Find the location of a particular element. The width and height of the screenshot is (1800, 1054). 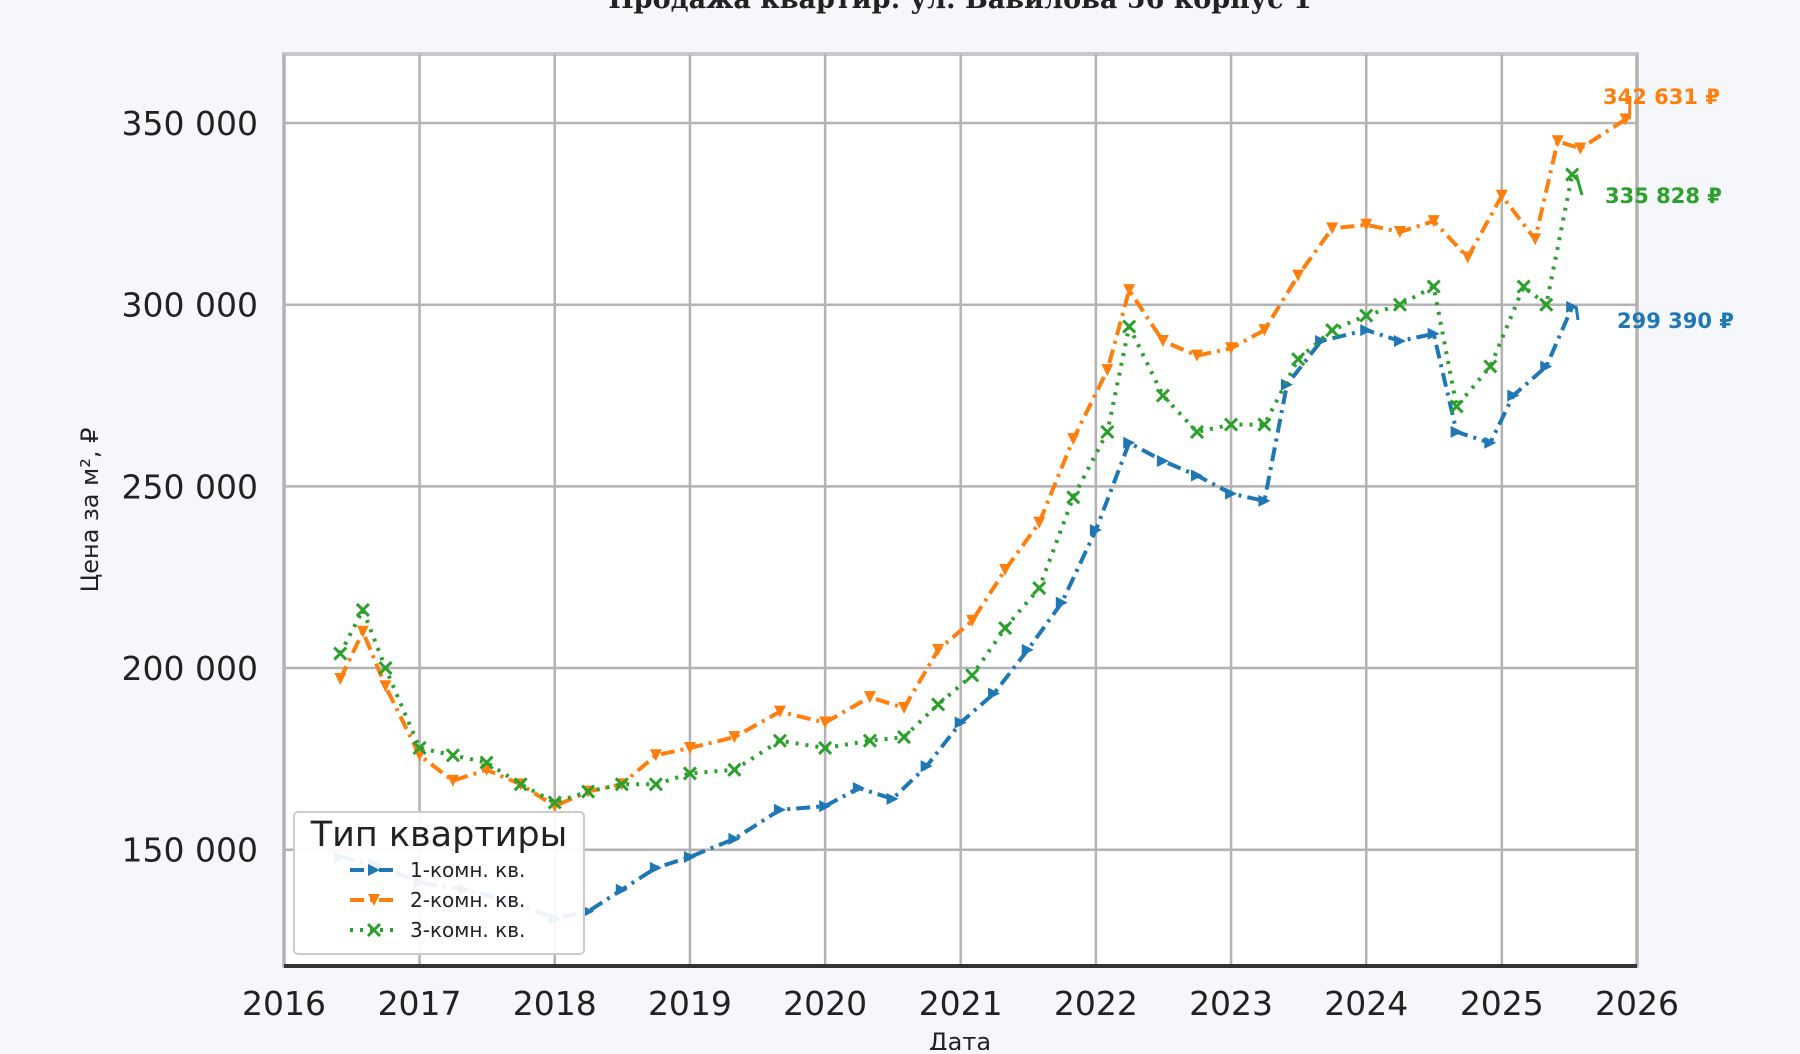

x-tick-label: 2025 is located at coordinates (1502, 1003).